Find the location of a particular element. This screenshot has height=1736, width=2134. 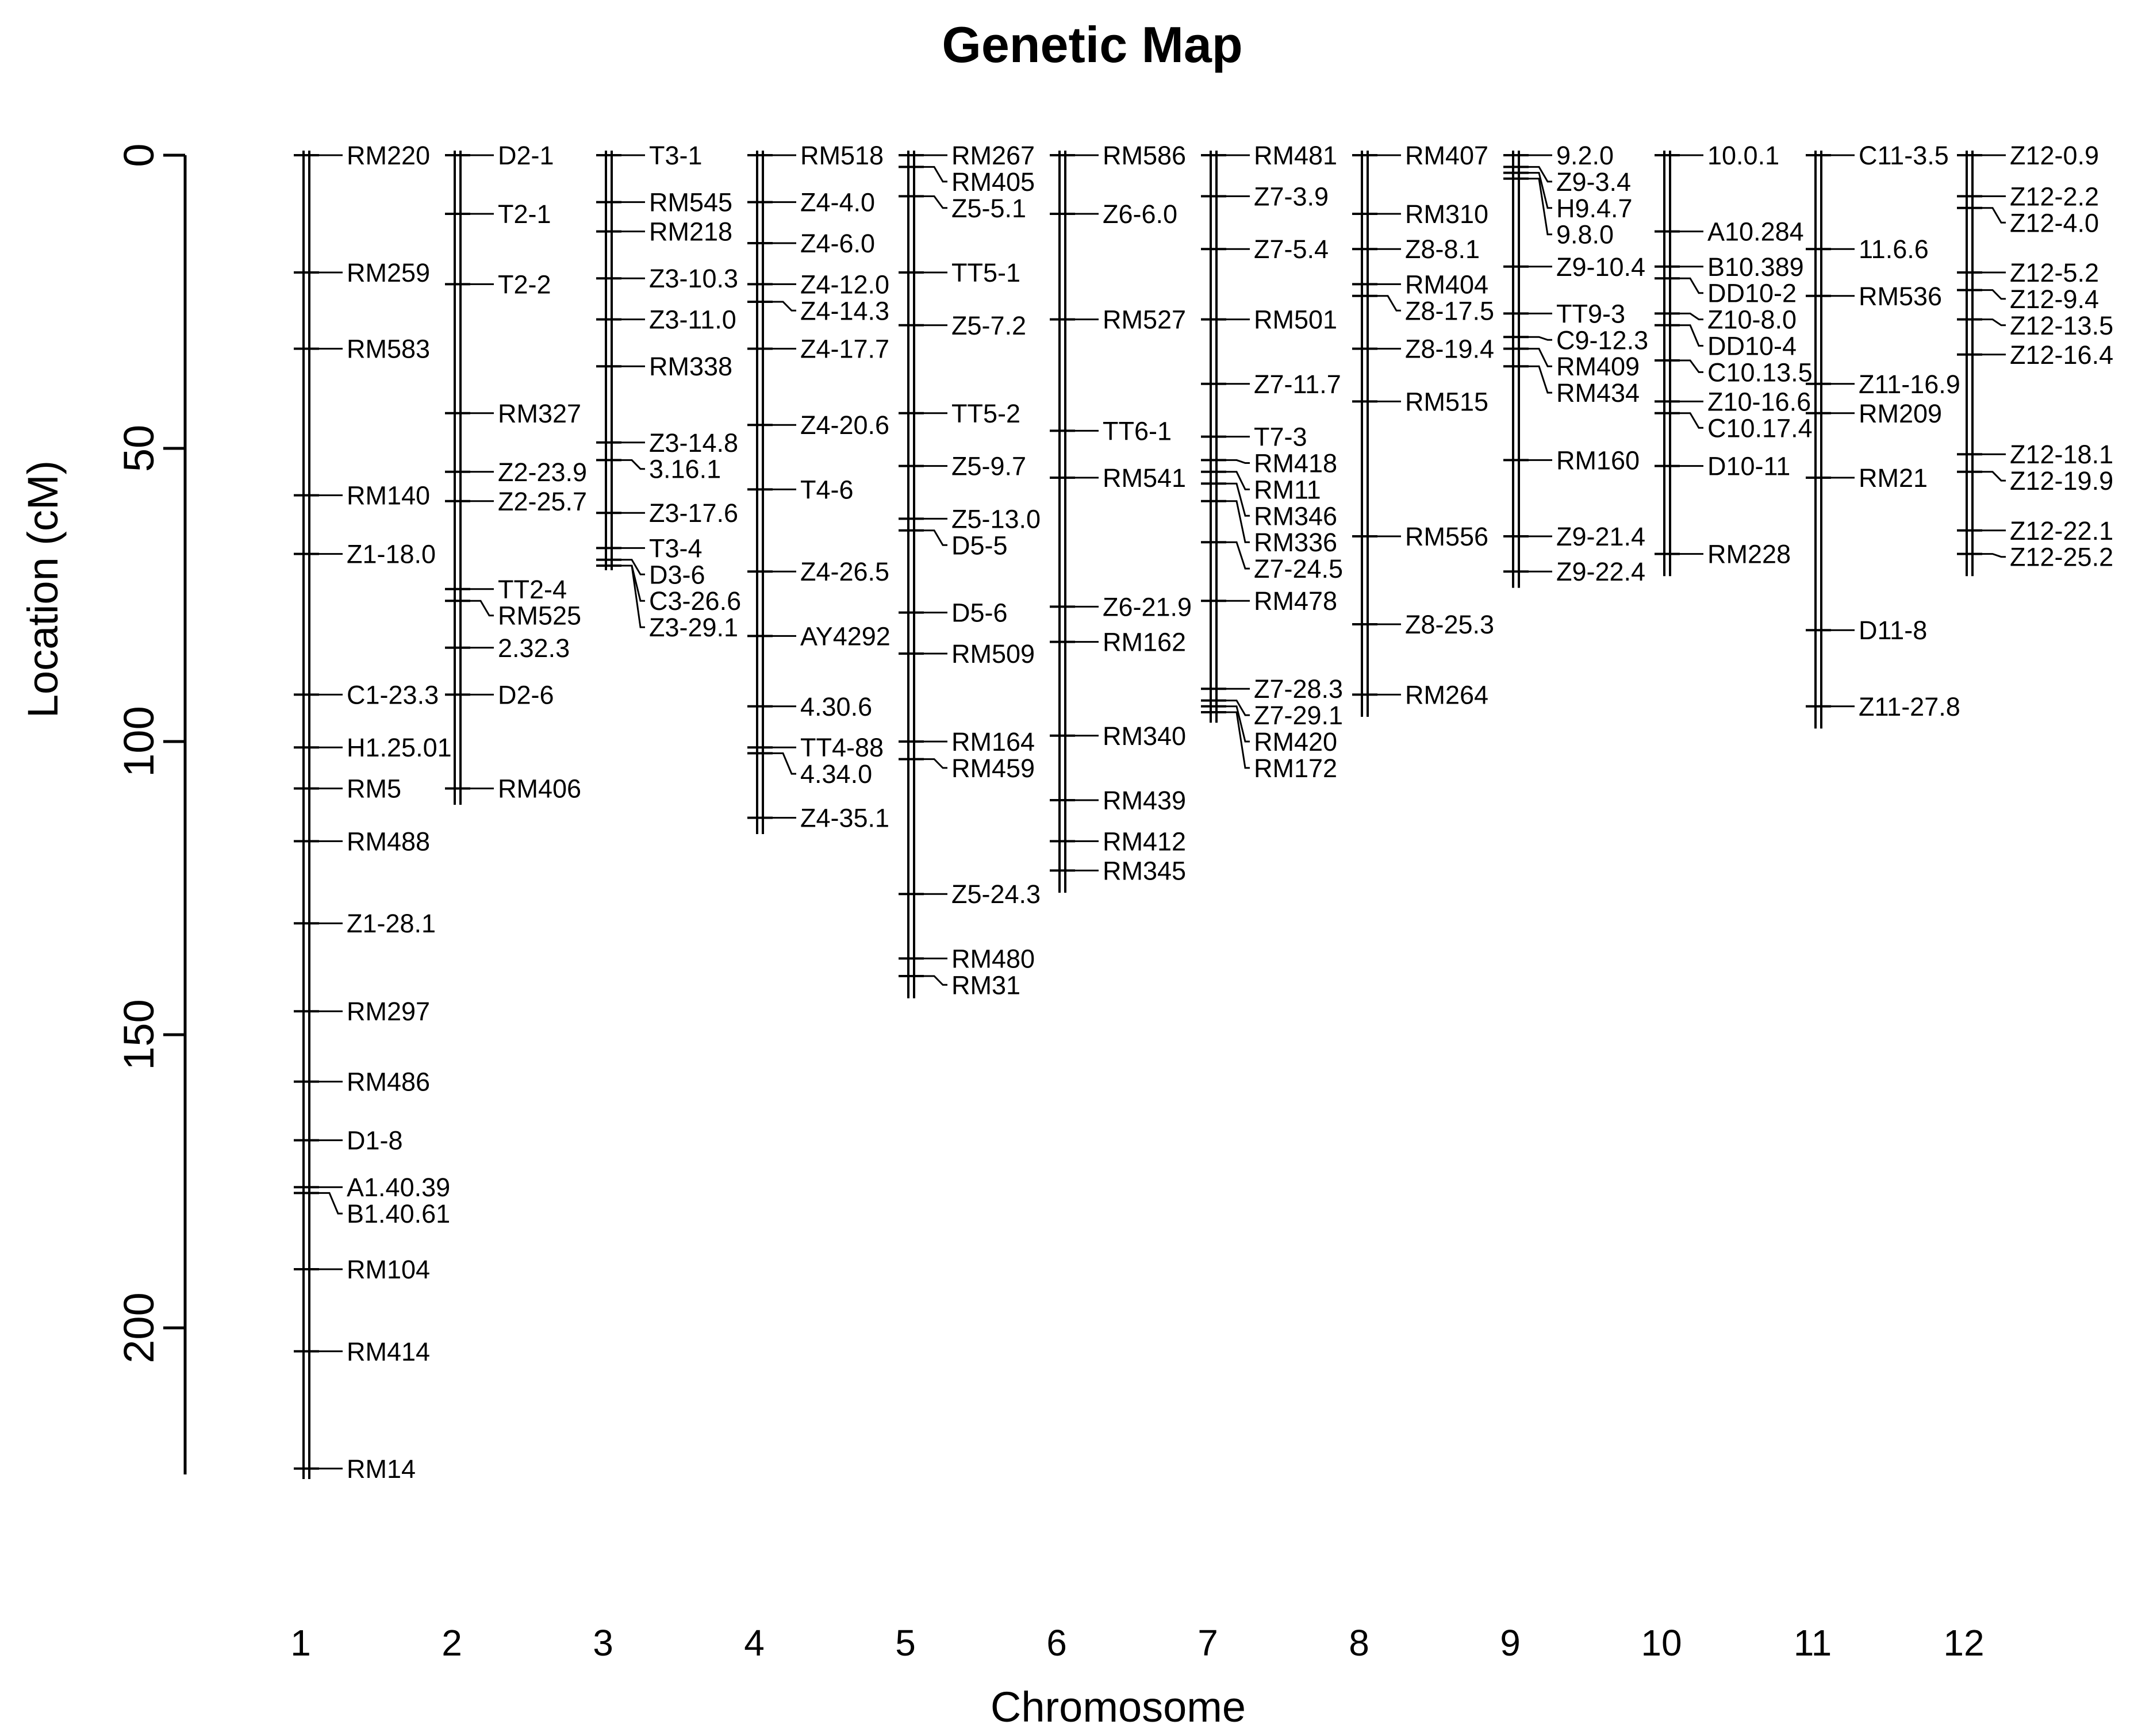

marker-label: Z4-6.0 is located at coordinates (838, 243).